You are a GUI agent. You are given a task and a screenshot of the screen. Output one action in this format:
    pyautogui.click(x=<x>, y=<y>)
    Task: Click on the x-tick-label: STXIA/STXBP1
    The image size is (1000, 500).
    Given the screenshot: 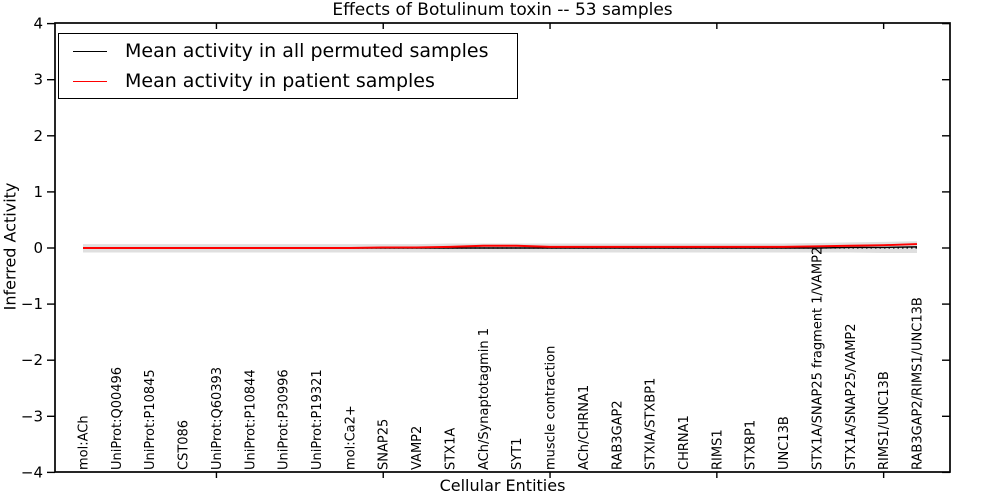 What is the action you would take?
    pyautogui.click(x=651, y=424)
    